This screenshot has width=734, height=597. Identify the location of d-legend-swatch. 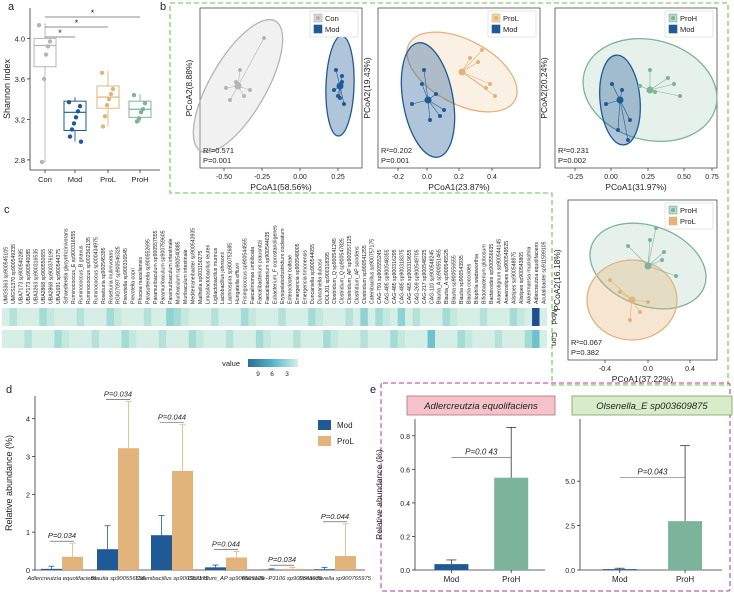
(324, 425).